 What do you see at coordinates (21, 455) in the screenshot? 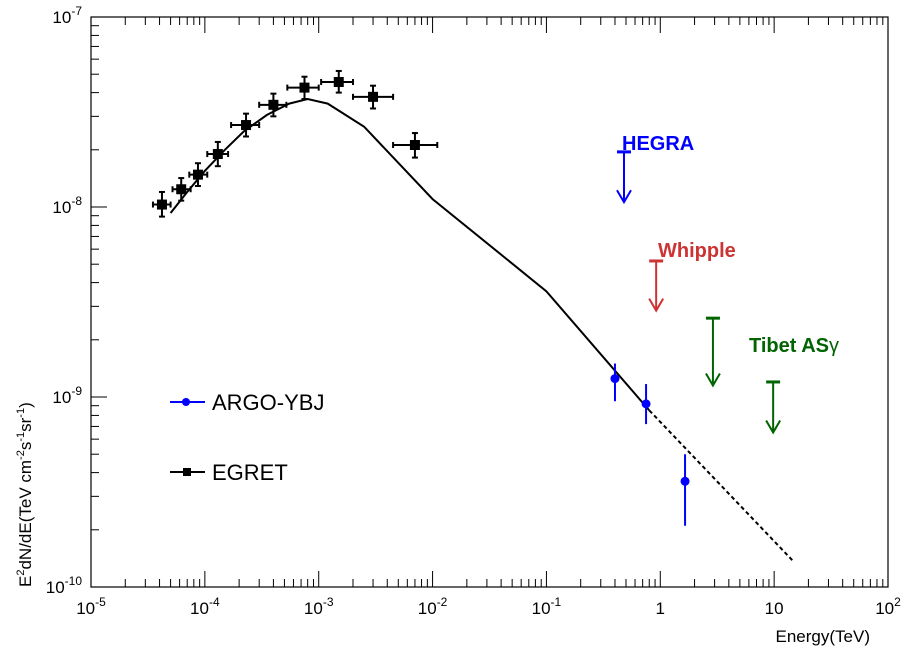
I see `y-axis-title-sup: -2` at bounding box center [21, 455].